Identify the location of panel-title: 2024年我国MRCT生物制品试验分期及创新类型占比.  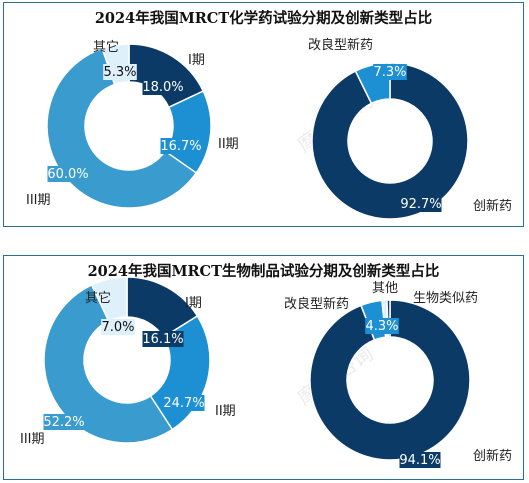
(263, 271).